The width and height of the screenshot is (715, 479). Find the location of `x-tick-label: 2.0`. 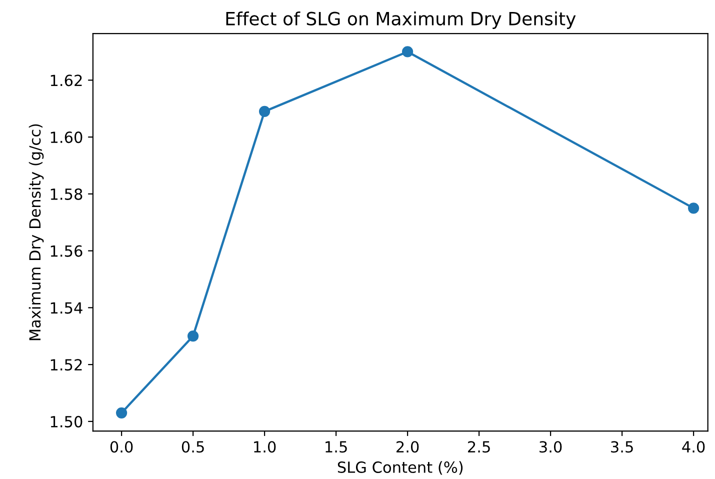

x-tick-label: 2.0 is located at coordinates (407, 447).